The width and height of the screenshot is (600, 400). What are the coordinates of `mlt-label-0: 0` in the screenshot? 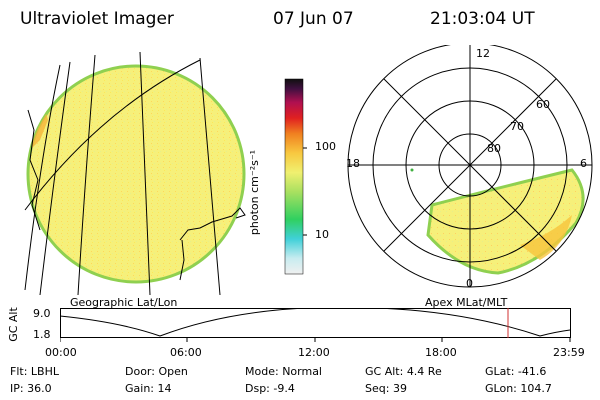 It's located at (469, 283).